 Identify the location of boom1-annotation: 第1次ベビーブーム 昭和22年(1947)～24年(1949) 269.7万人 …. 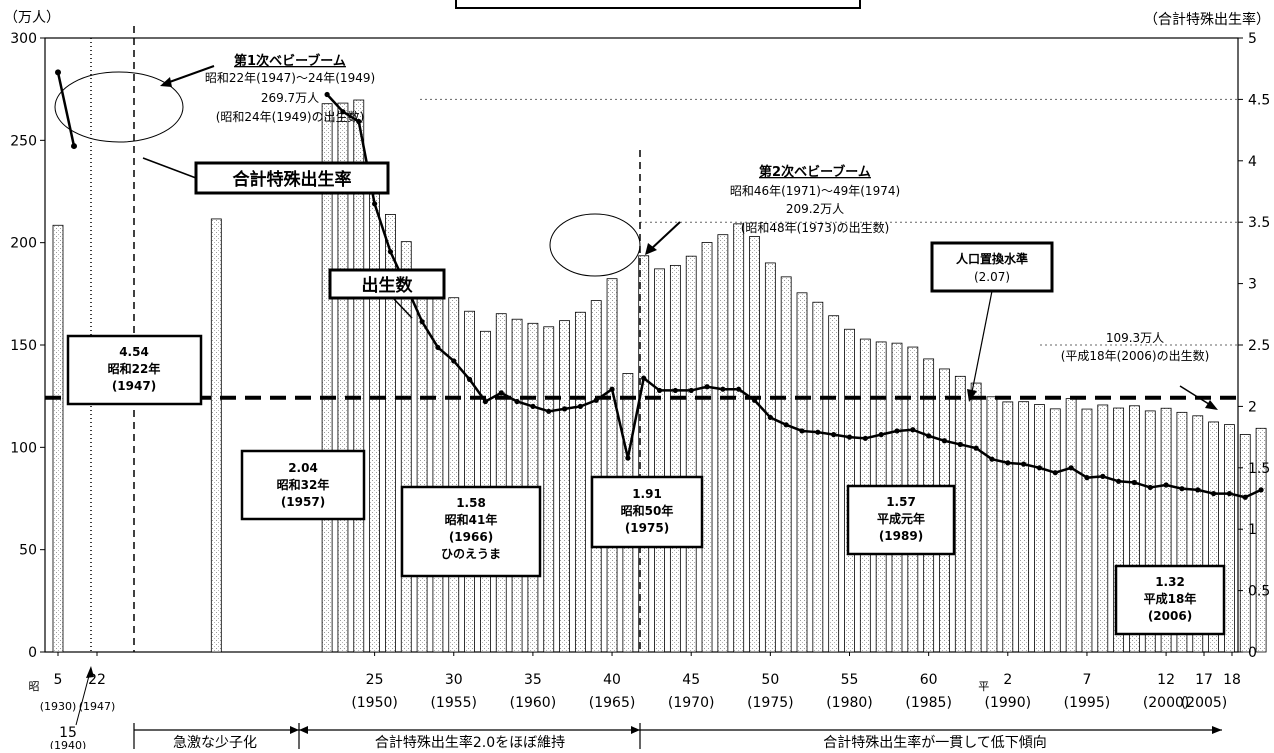
(267, 88).